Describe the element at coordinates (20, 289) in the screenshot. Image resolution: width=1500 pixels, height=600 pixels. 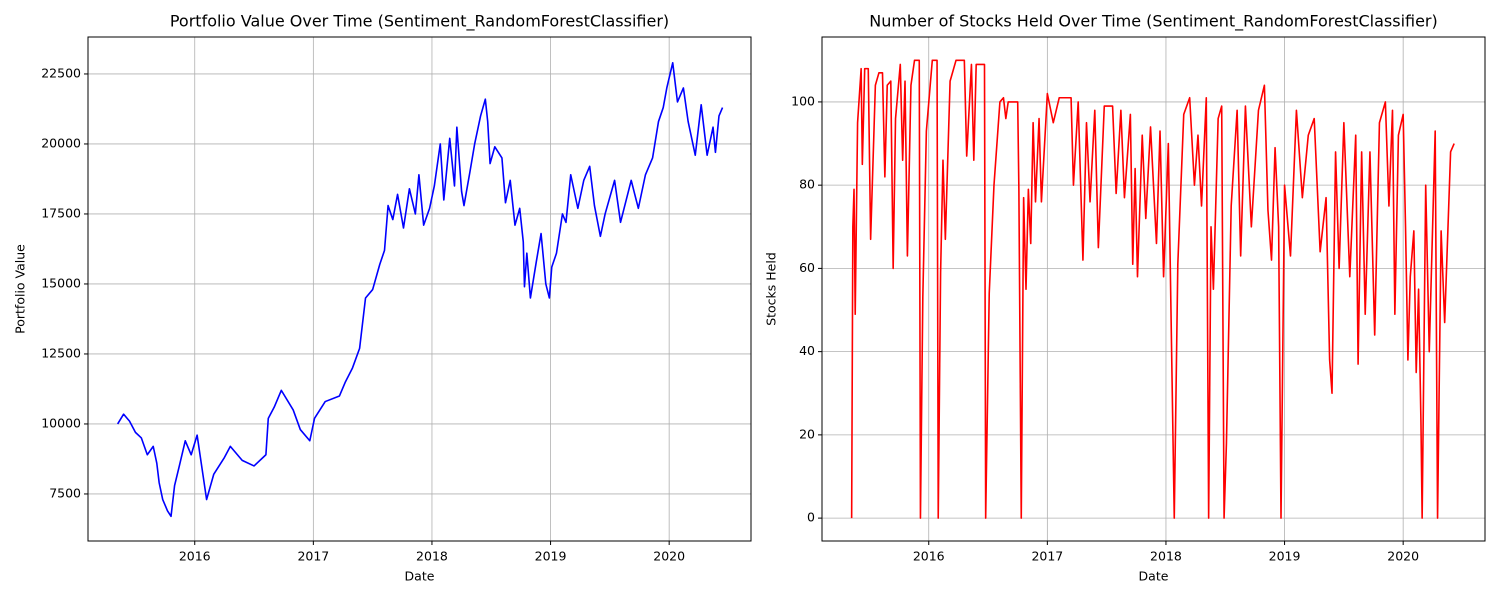
I see `y-axis-label: Portfolio Value` at that location.